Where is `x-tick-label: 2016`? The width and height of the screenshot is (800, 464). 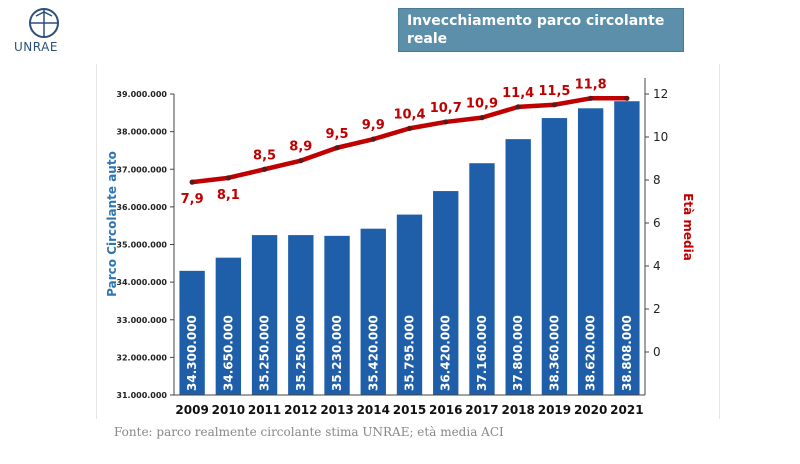 x-tick-label: 2016 is located at coordinates (445, 410).